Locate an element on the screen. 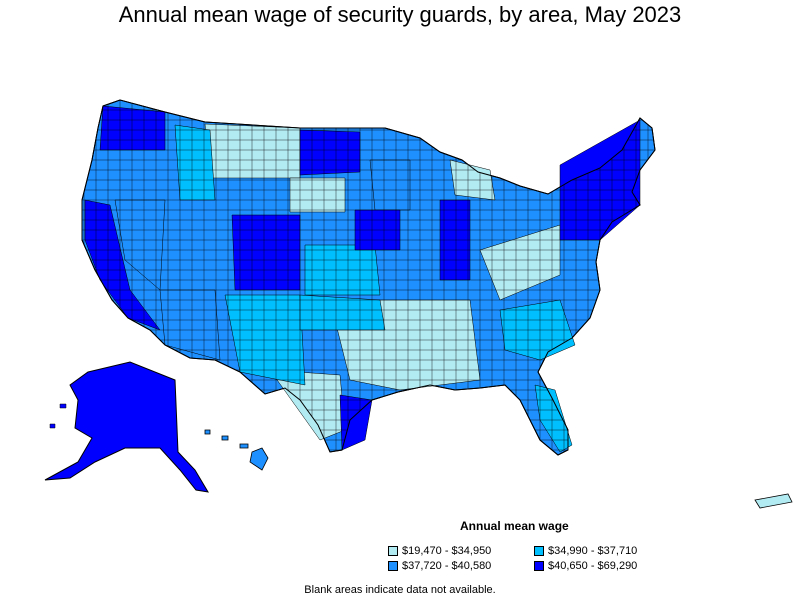 The image size is (800, 605). legend-title: Annual mean wage is located at coordinates (514, 526).